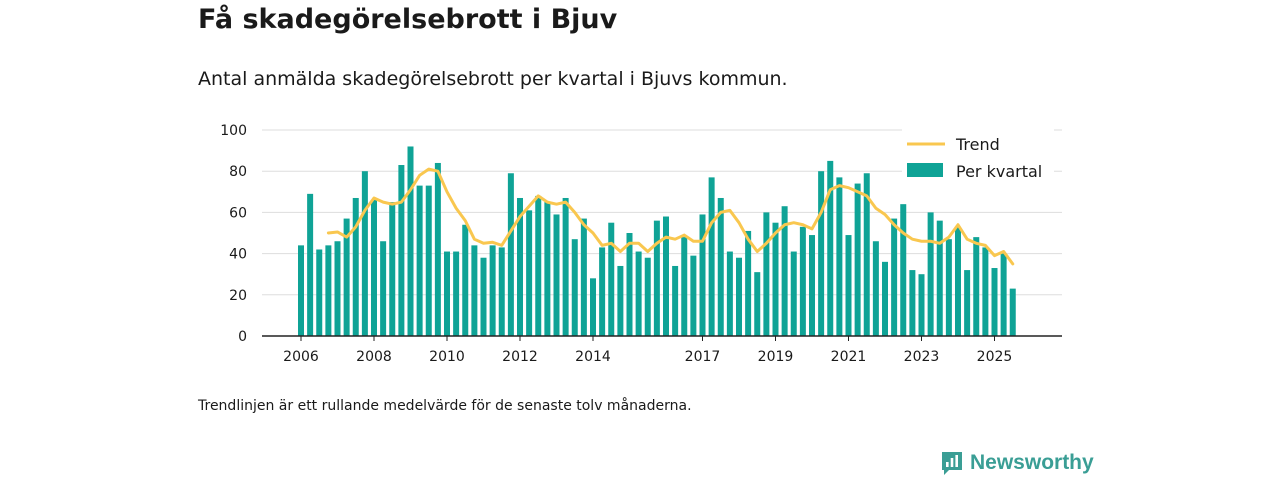  I want to click on newsworthy-brand: Newsworthy, so click(1017, 463).